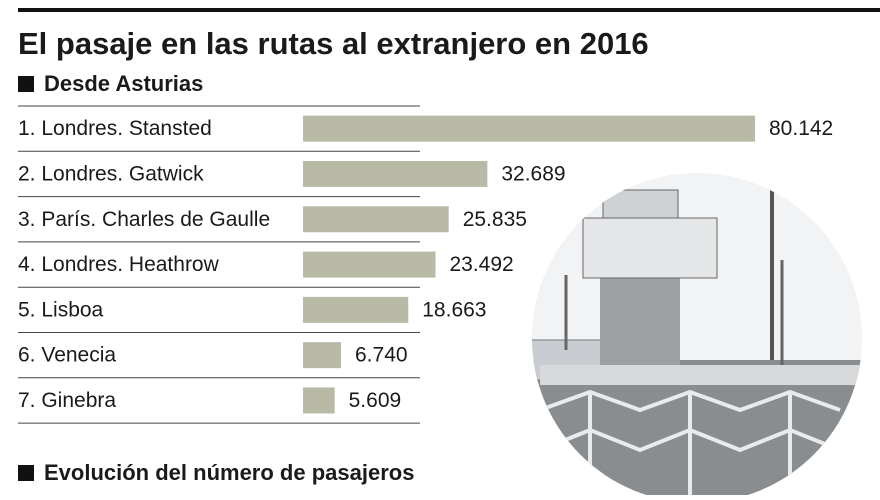 Image resolution: width=880 pixels, height=500 pixels. Describe the element at coordinates (229, 472) in the screenshot. I see `section-heading: Evolución del número de pasajeros` at that location.